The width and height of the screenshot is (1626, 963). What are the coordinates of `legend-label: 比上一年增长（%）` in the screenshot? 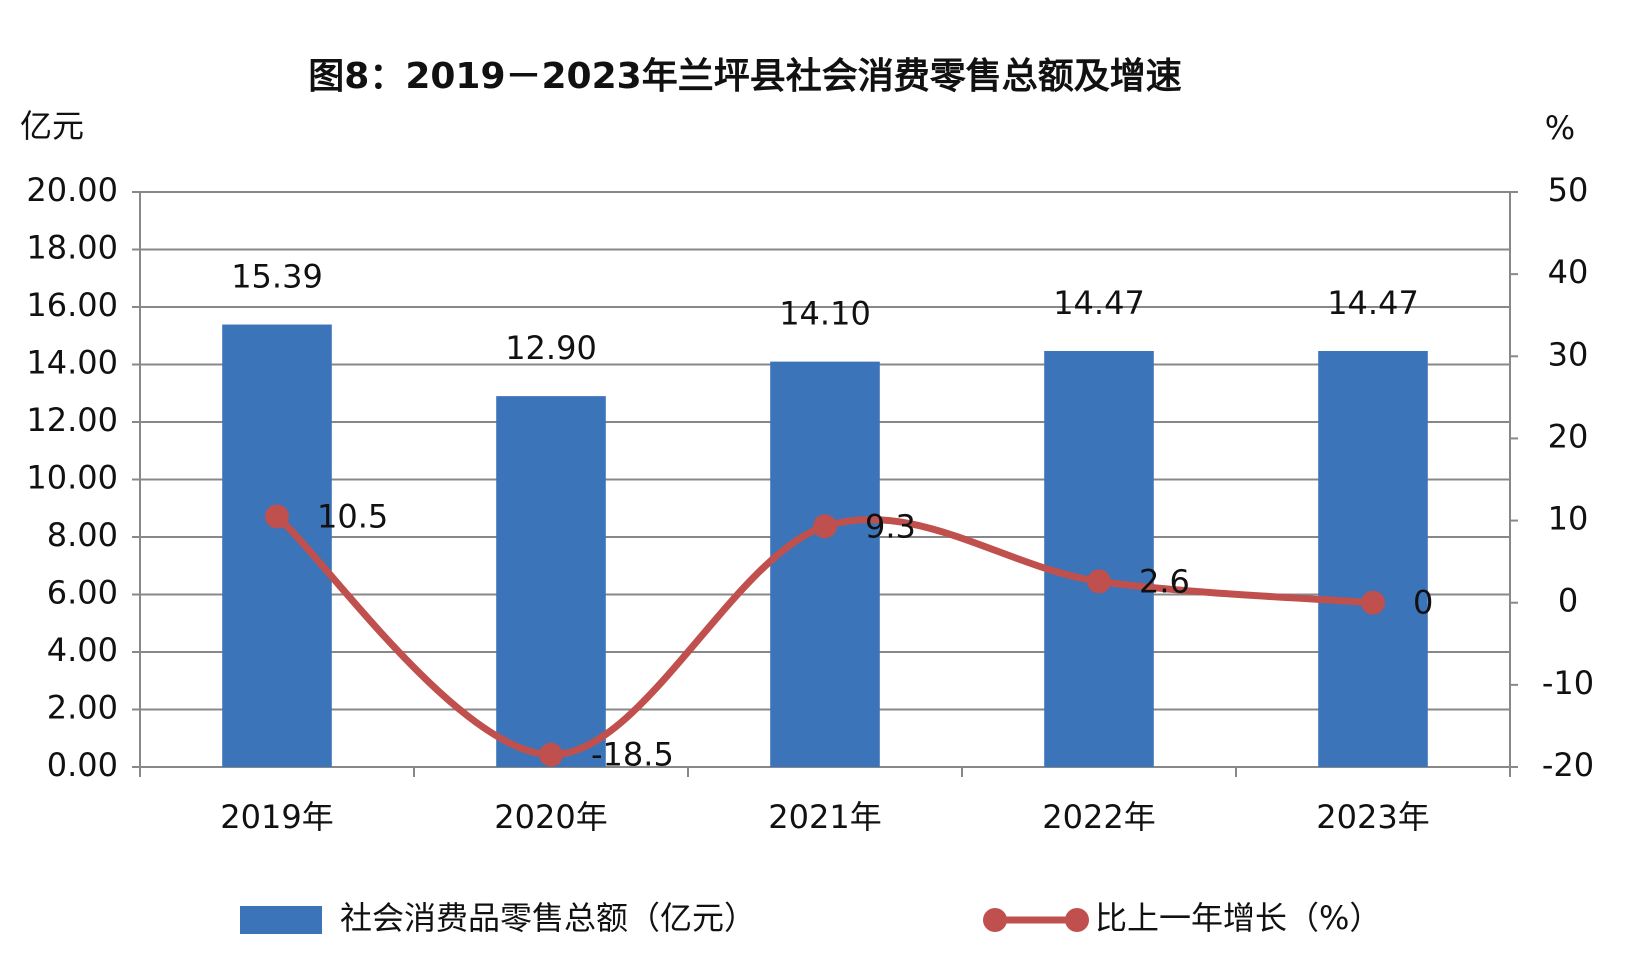 It's located at (1238, 918).